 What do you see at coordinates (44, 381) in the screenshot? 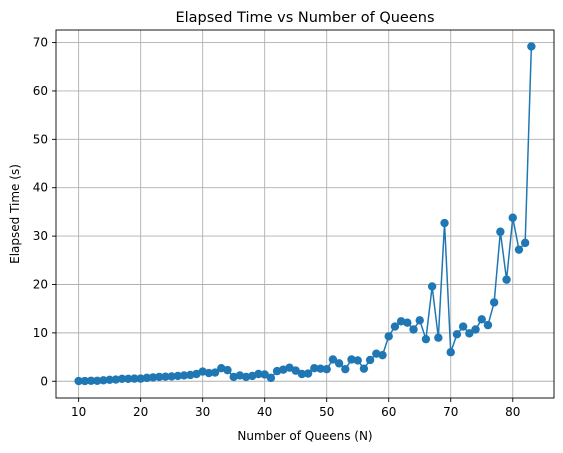
I see `y-tick-label: 0` at bounding box center [44, 381].